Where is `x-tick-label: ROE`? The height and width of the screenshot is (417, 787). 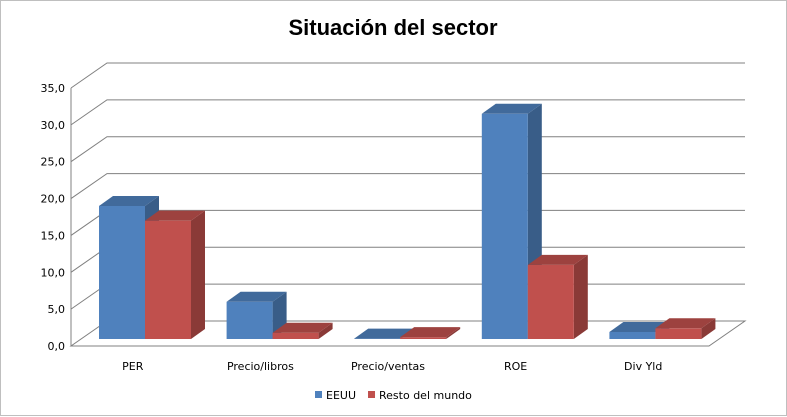 x-tick-label: ROE is located at coordinates (515, 366).